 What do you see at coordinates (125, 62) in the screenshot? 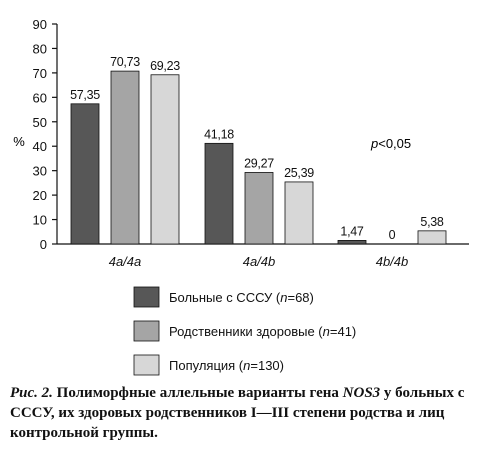
I see `bar-value-label: 70,73` at bounding box center [125, 62].